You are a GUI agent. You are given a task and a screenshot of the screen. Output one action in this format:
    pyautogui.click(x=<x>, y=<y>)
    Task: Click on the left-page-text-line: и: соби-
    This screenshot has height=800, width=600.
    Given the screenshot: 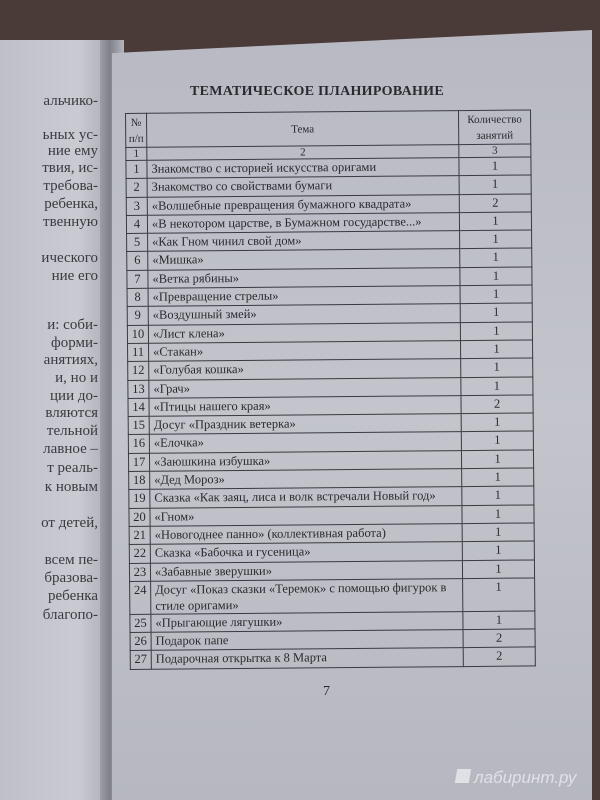 What is the action you would take?
    pyautogui.click(x=72, y=325)
    